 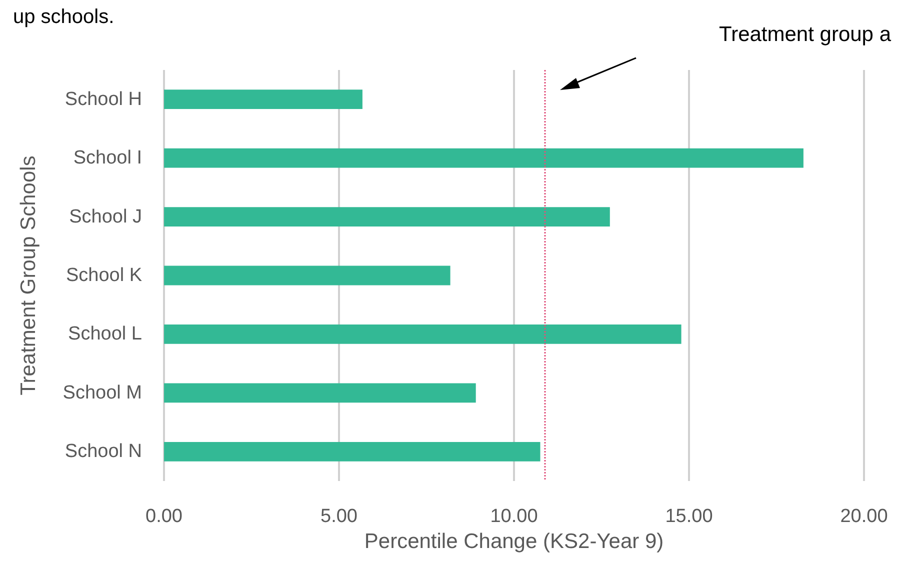 What do you see at coordinates (105, 217) in the screenshot?
I see `y-tick-label: School J` at bounding box center [105, 217].